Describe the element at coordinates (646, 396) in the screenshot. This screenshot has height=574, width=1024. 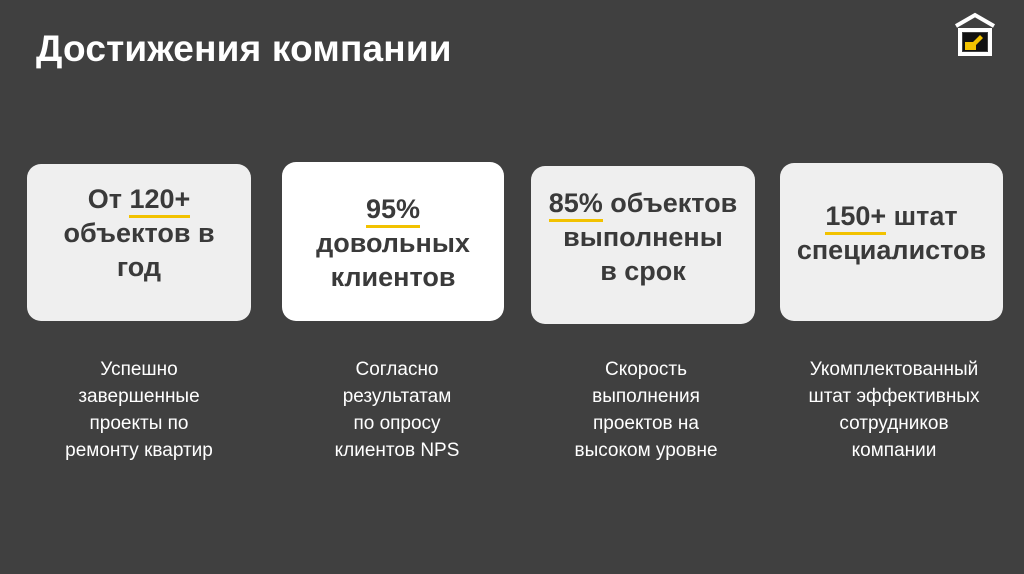
I see `description-line: выполнения` at that location.